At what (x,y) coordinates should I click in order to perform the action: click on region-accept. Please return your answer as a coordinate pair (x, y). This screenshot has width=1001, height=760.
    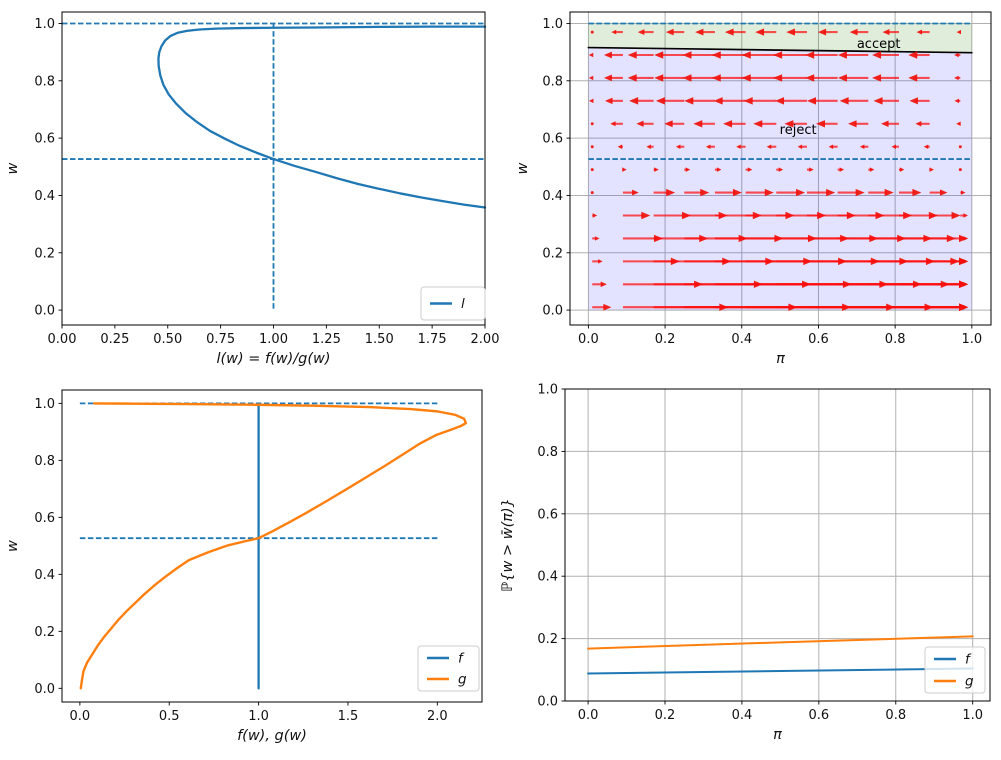
    Looking at the image, I should click on (780, 38).